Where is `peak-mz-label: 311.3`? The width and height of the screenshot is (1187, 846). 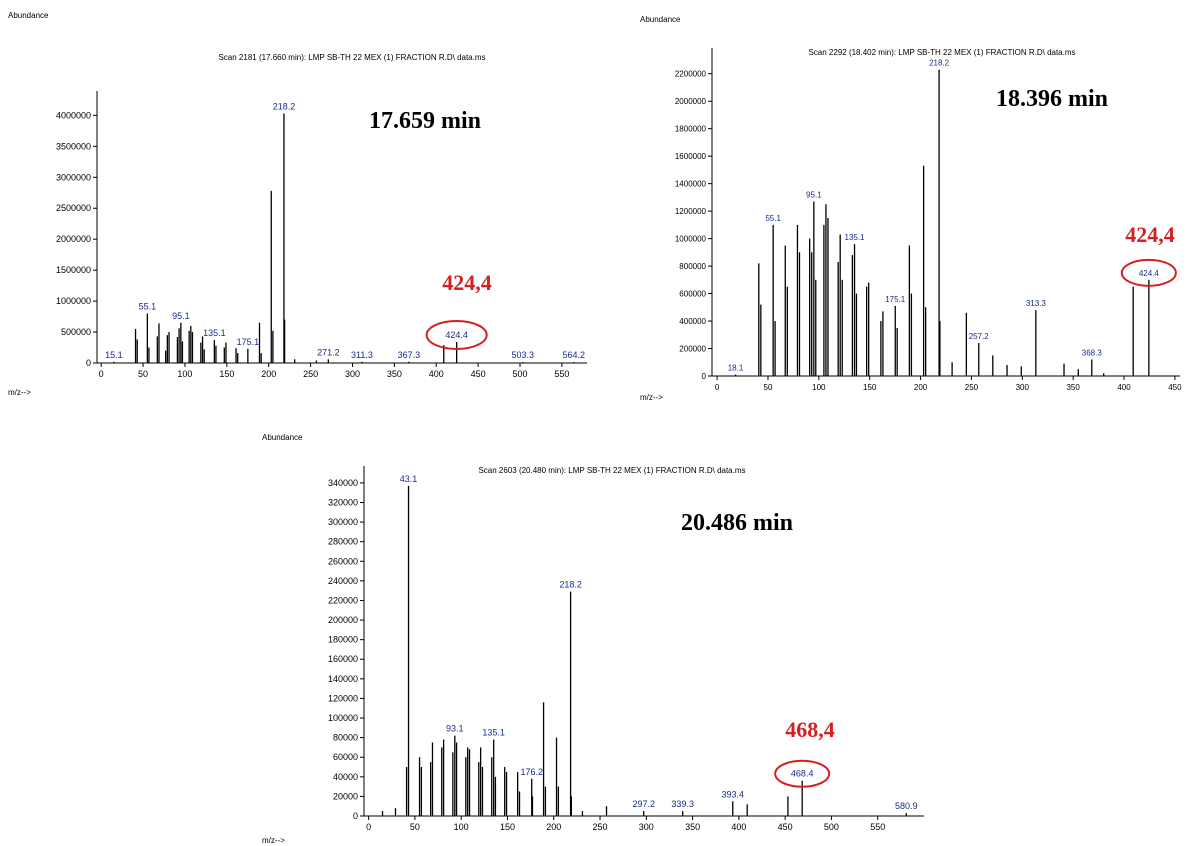
peak-mz-label: 311.3 is located at coordinates (362, 355).